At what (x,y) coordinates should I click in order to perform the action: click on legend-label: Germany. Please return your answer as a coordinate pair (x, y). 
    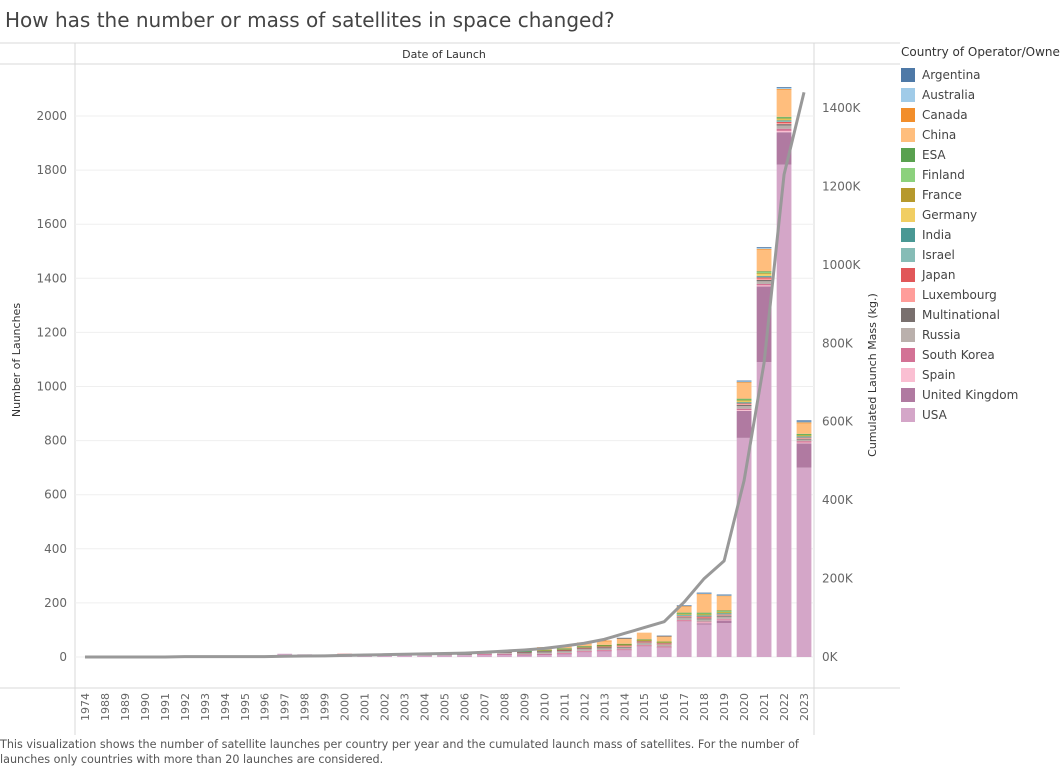
    Looking at the image, I should click on (950, 215).